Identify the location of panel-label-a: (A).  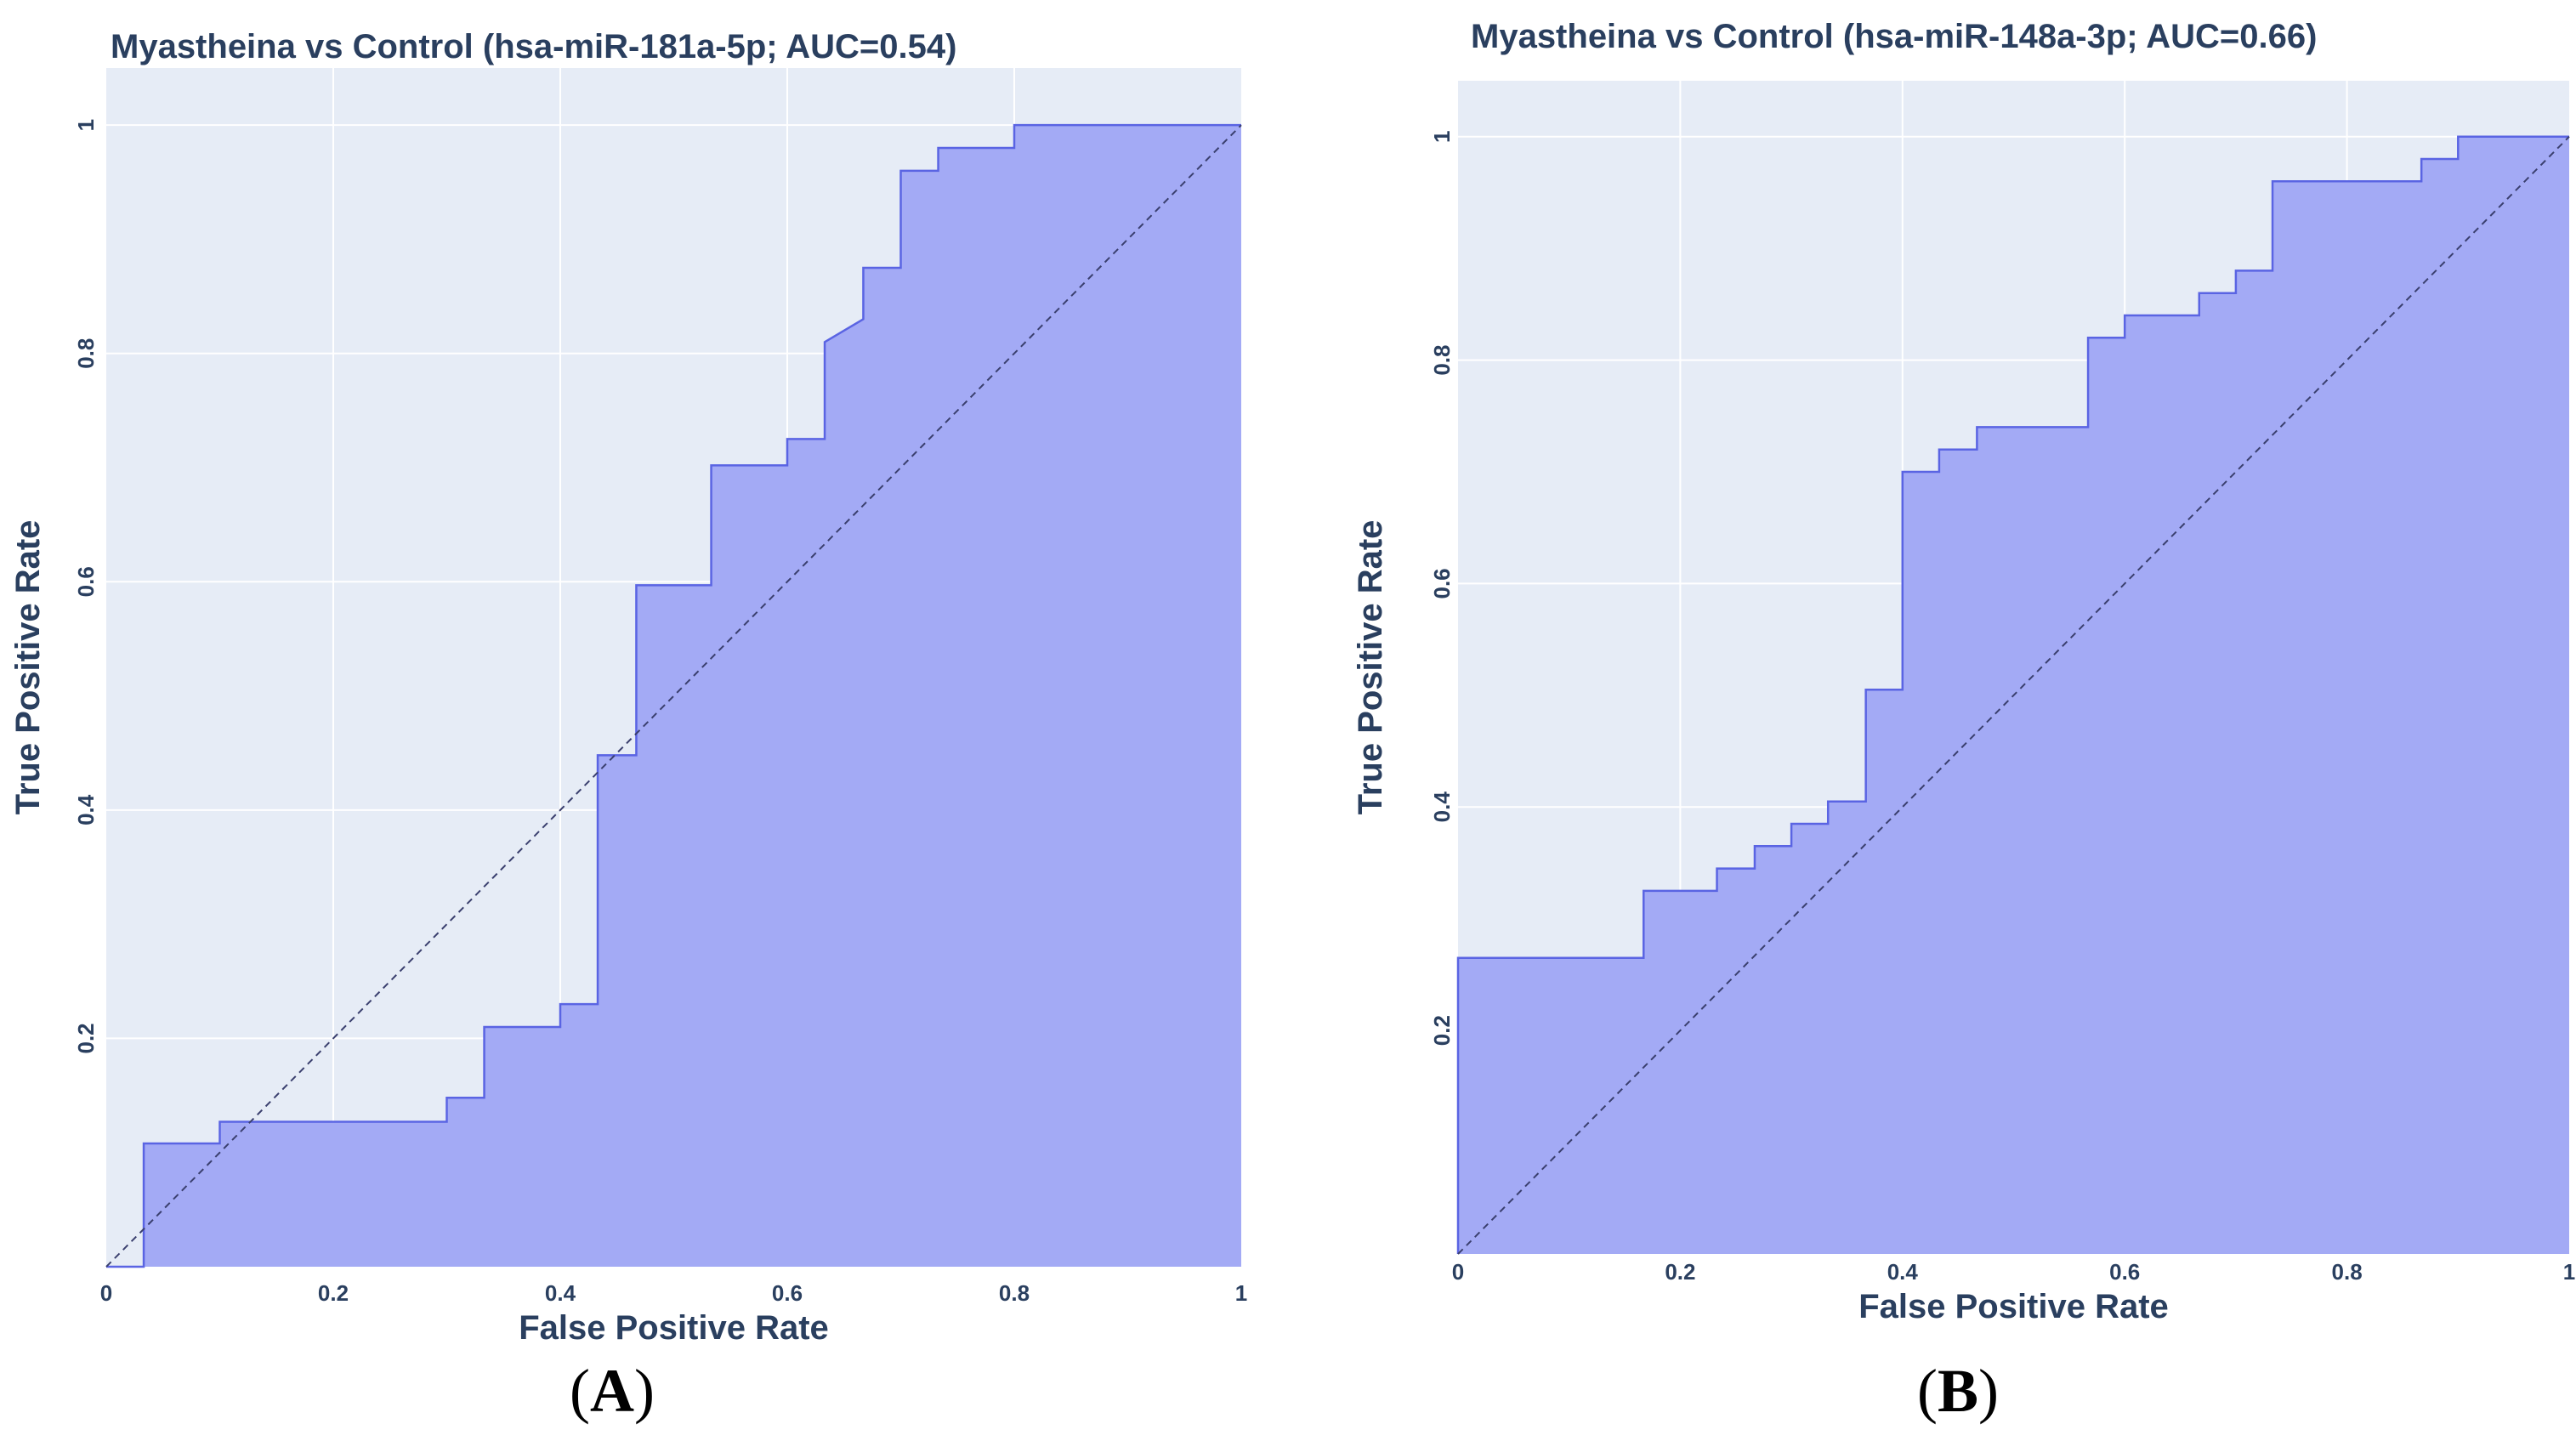
(613, 1391).